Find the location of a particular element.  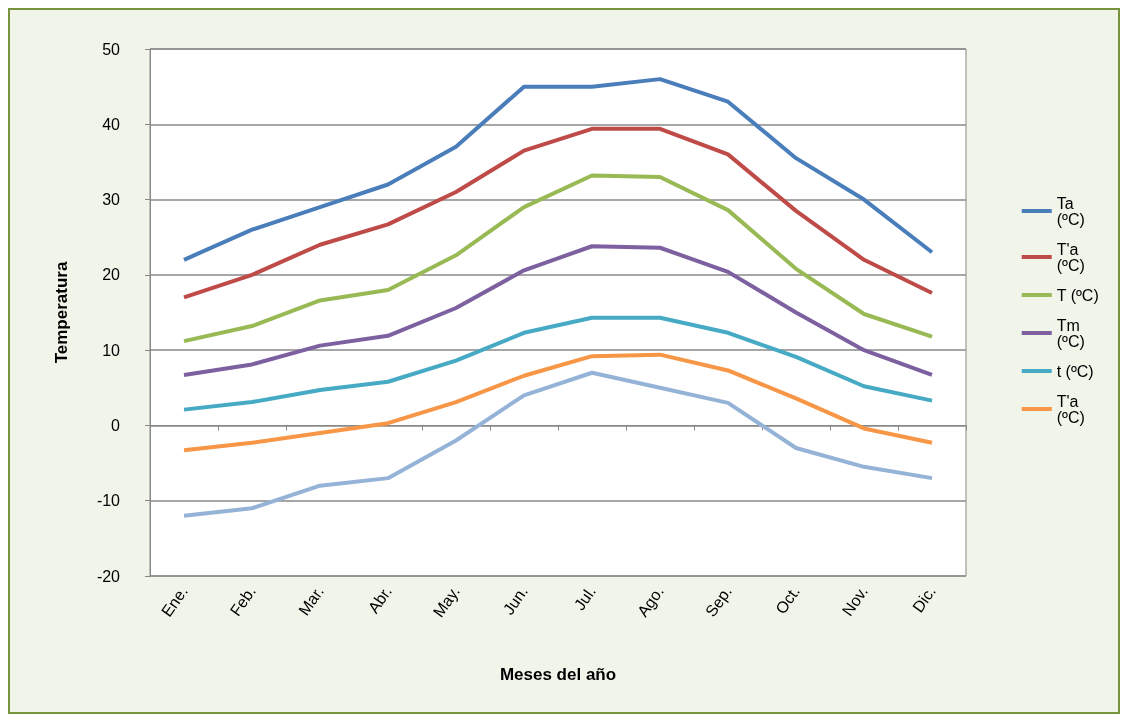

x-tick-label: Sep. is located at coordinates (718, 601).